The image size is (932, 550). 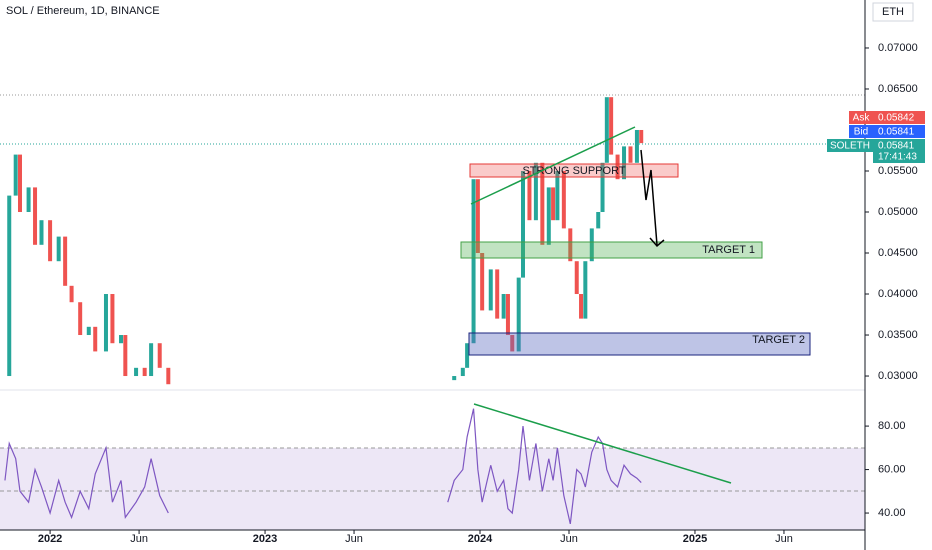 I want to click on y-tick-label: 0.04500, so click(x=898, y=253).